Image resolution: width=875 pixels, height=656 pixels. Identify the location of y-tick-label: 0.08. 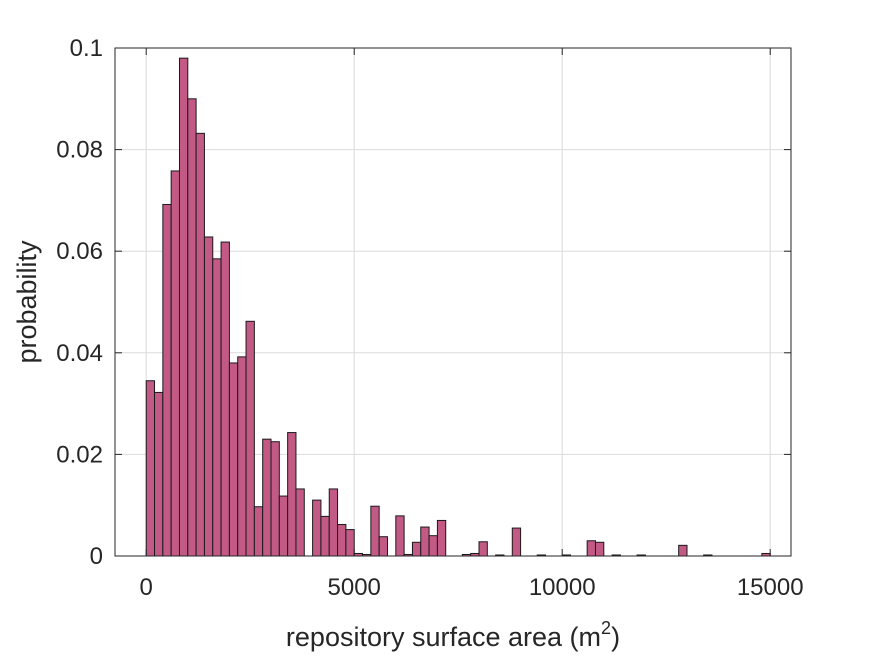
(79, 150).